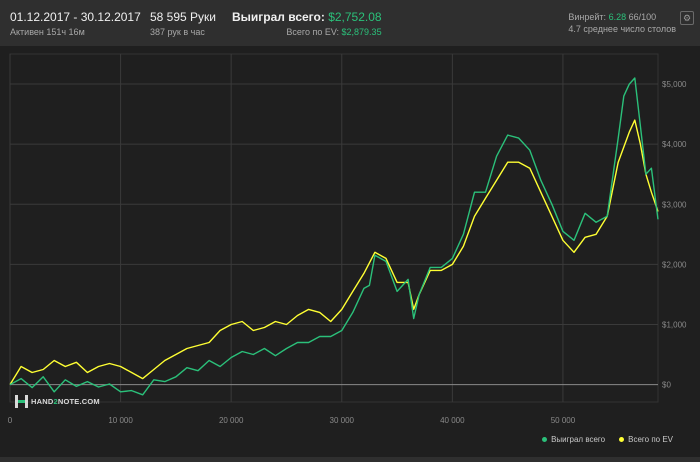 The height and width of the screenshot is (462, 700). I want to click on winrate-value: 6.28, so click(617, 17).